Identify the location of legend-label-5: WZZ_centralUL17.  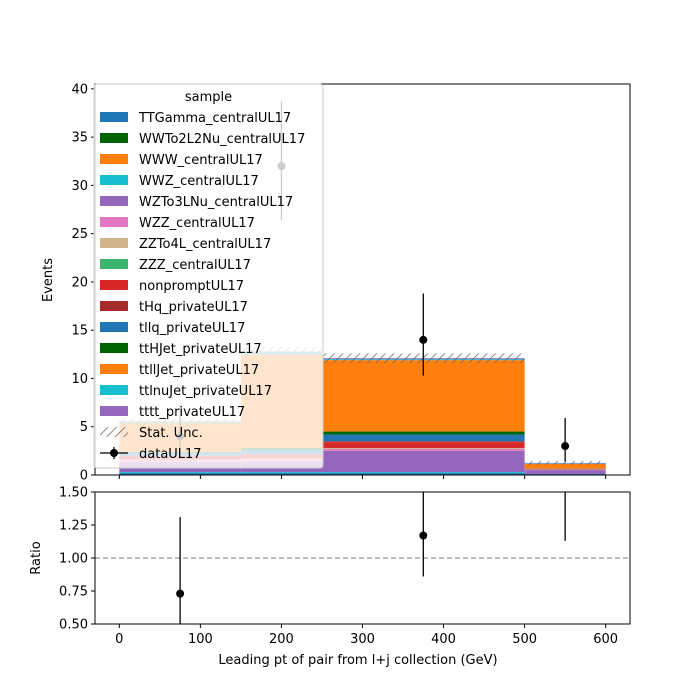
(197, 223).